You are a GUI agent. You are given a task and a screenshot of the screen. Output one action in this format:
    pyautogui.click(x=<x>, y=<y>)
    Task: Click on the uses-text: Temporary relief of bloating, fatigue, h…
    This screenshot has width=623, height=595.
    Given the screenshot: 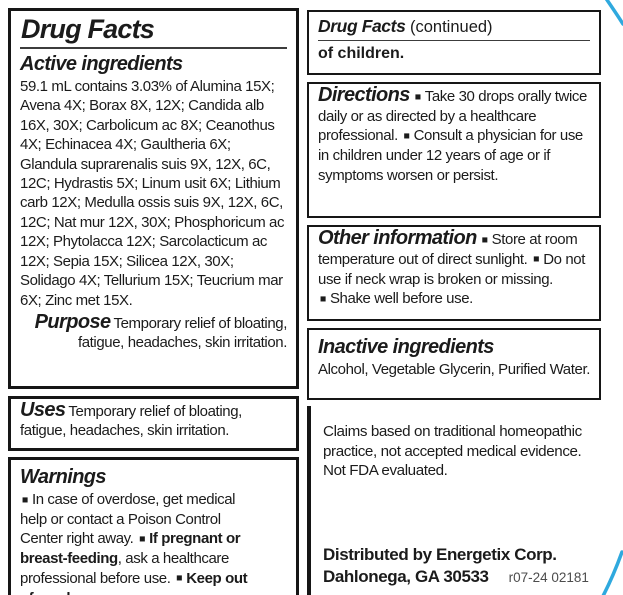 What is the action you would take?
    pyautogui.click(x=131, y=421)
    